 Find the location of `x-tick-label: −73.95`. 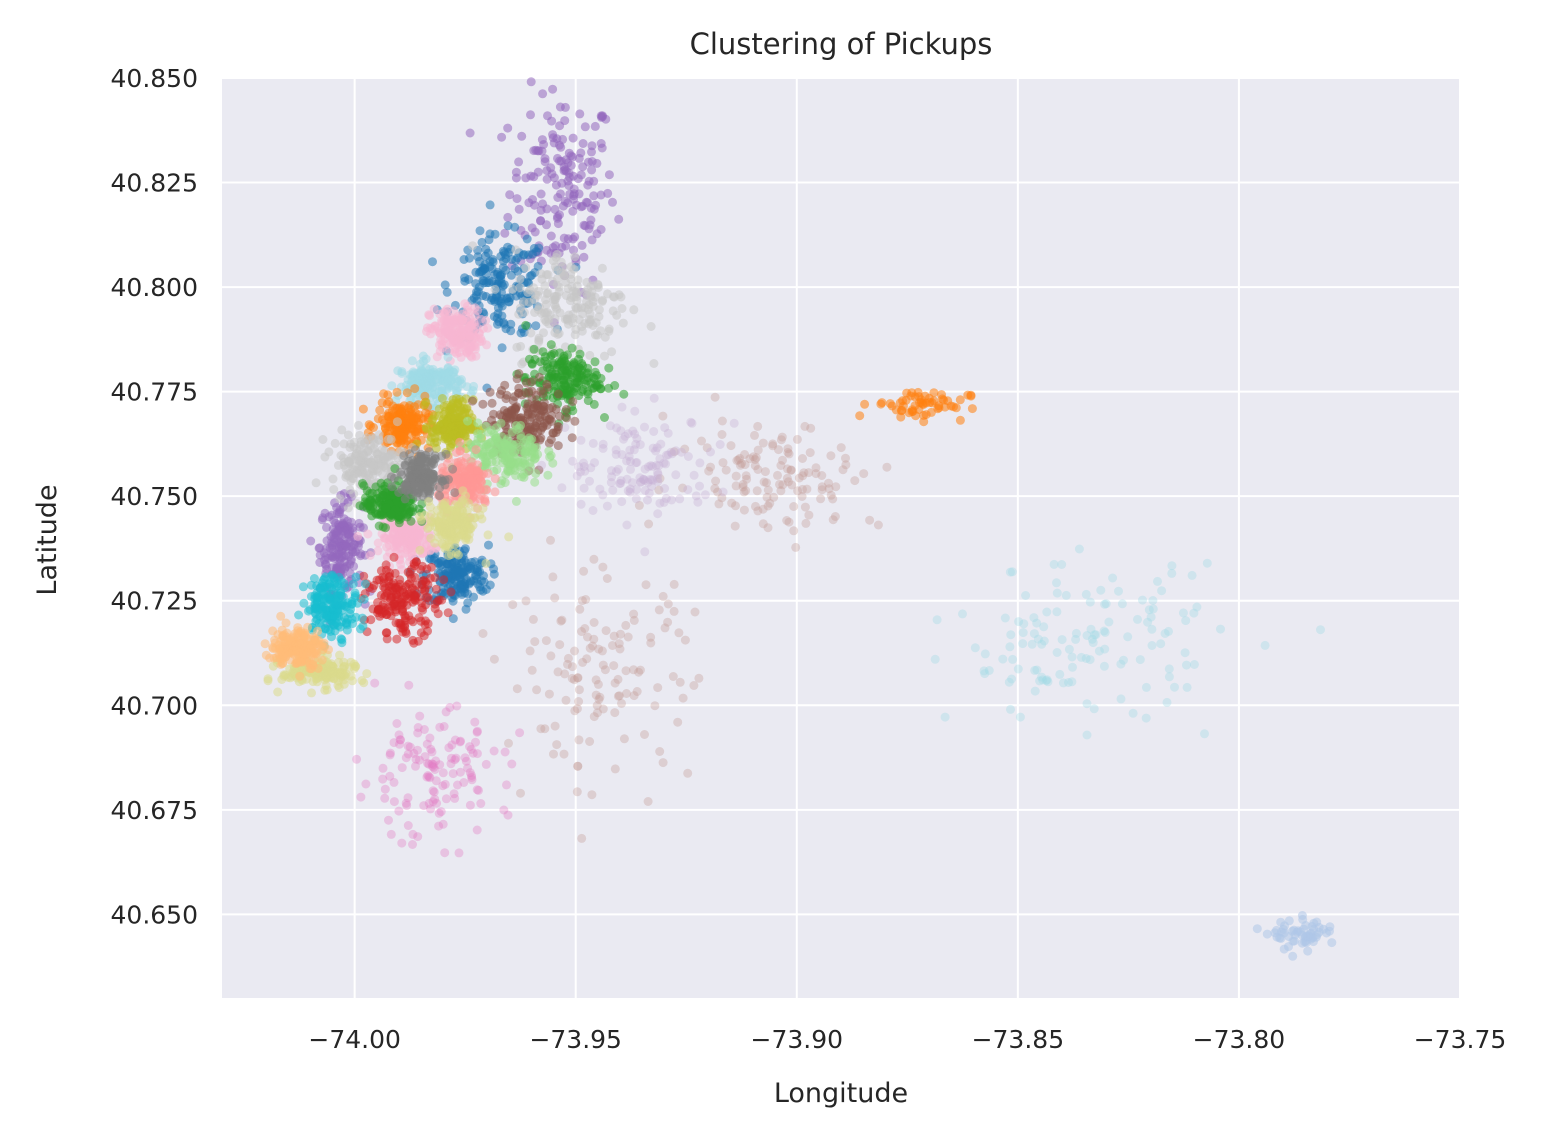

x-tick-label: −73.95 is located at coordinates (575, 1039).